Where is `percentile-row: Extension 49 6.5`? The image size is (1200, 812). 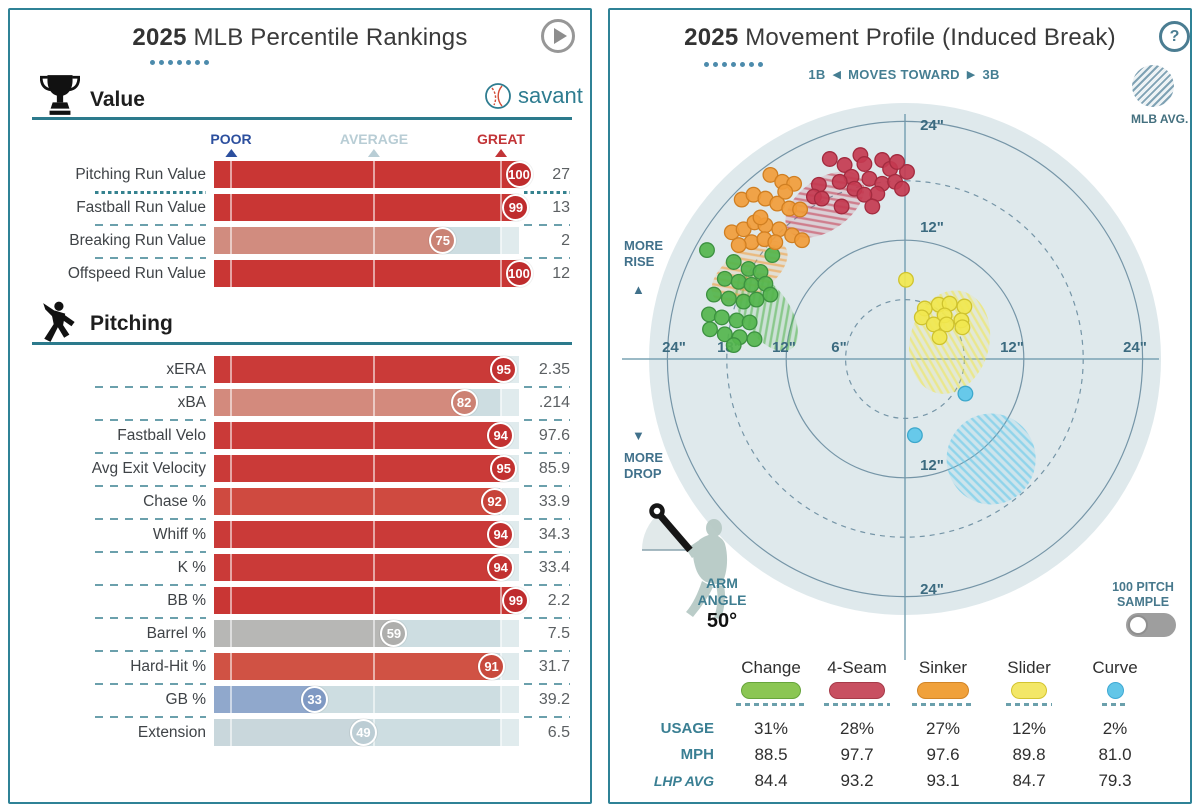 percentile-row: Extension 49 6.5 is located at coordinates (293, 735).